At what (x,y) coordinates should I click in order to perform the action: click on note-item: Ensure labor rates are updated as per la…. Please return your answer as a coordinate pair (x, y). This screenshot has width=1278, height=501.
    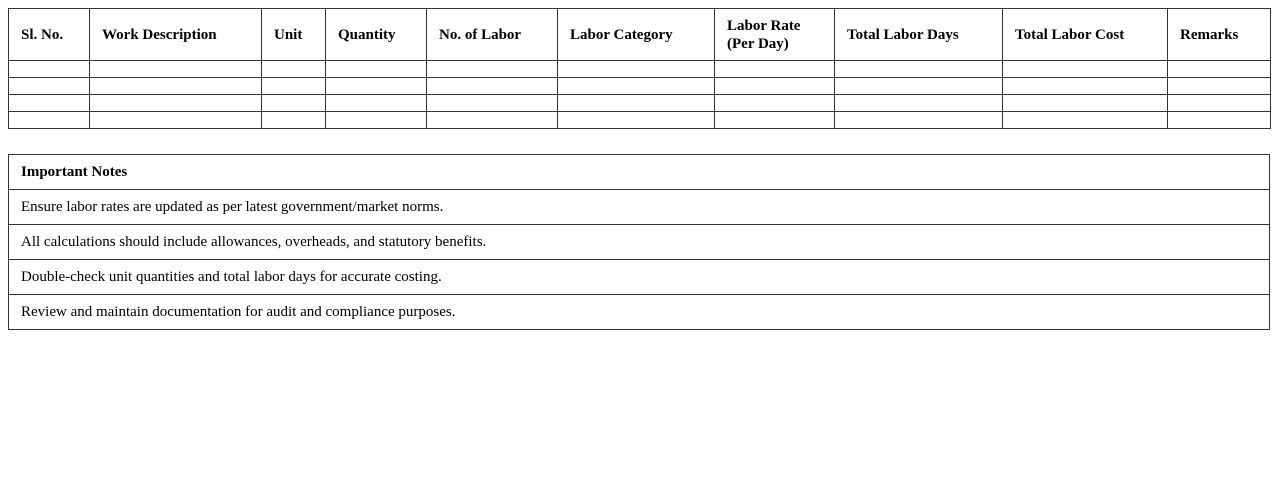
    Looking at the image, I should click on (639, 207).